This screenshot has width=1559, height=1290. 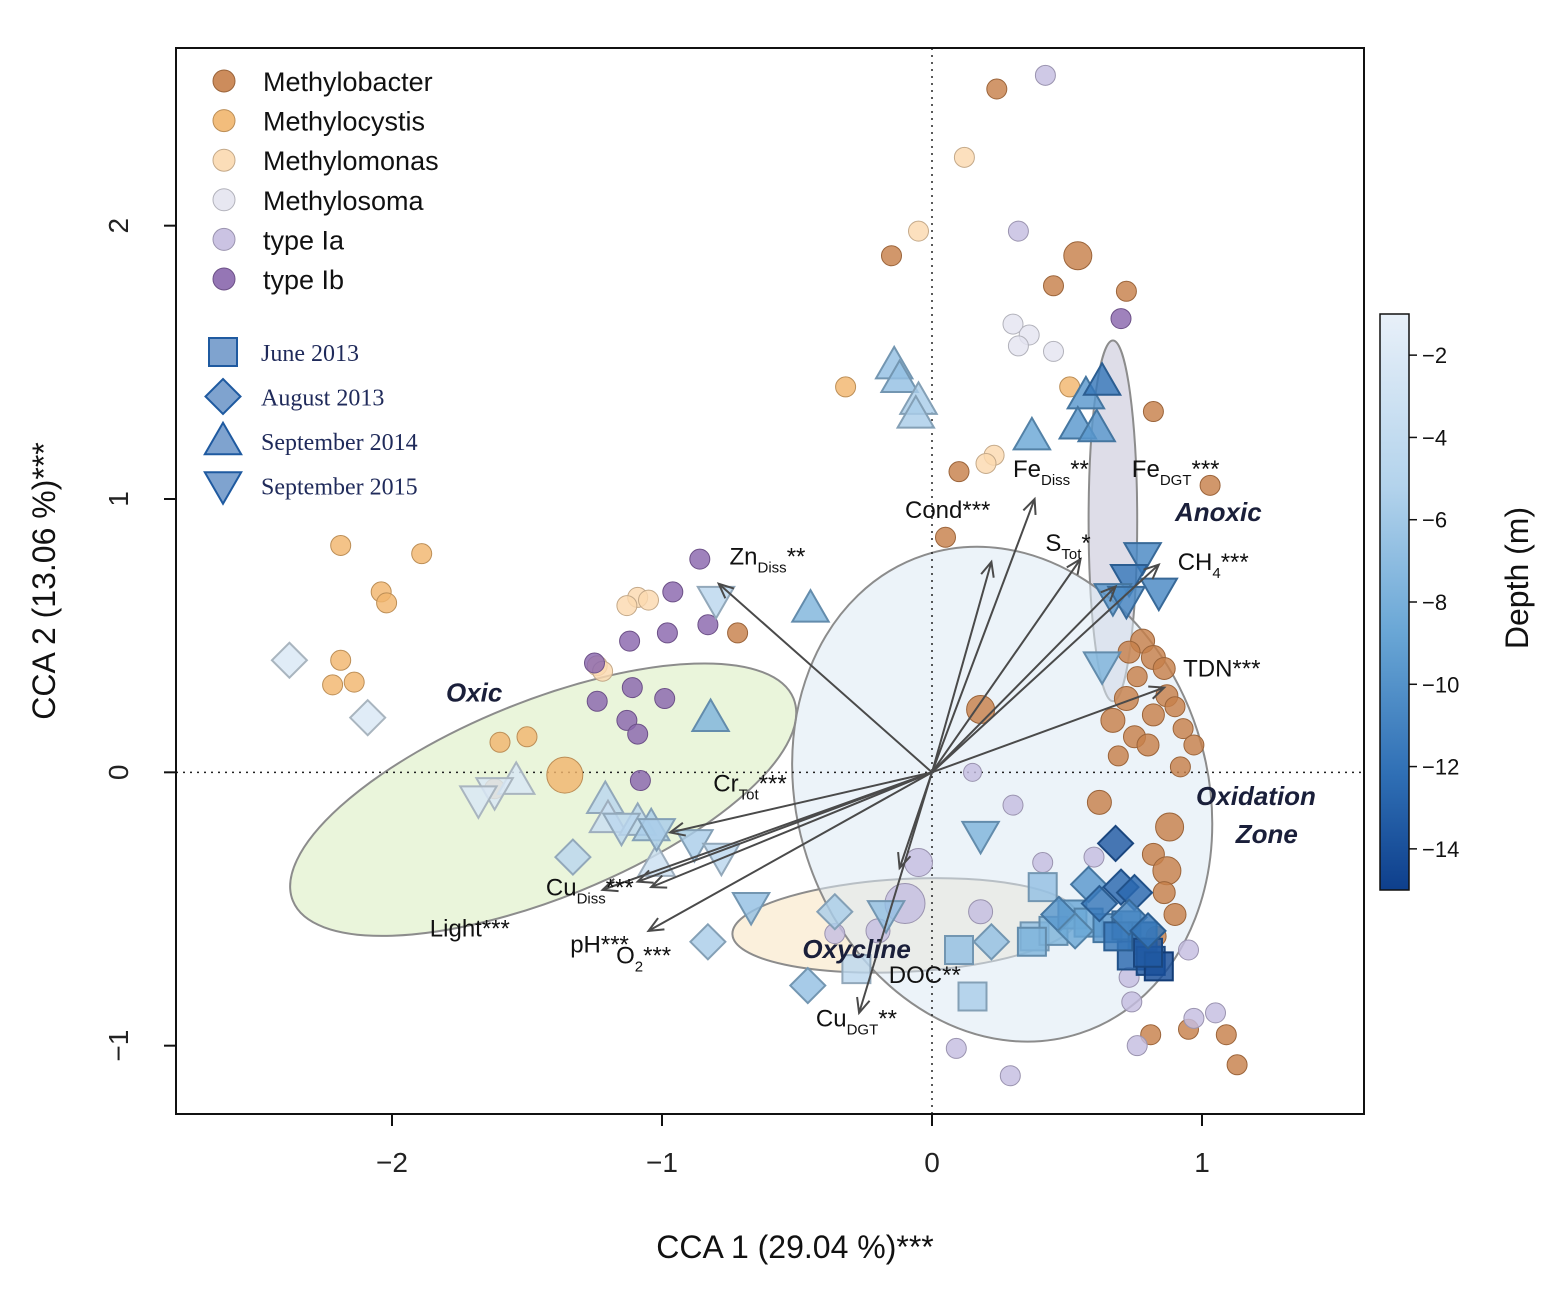 I want to click on zone-ellipse-oxic, so click(x=543, y=799).